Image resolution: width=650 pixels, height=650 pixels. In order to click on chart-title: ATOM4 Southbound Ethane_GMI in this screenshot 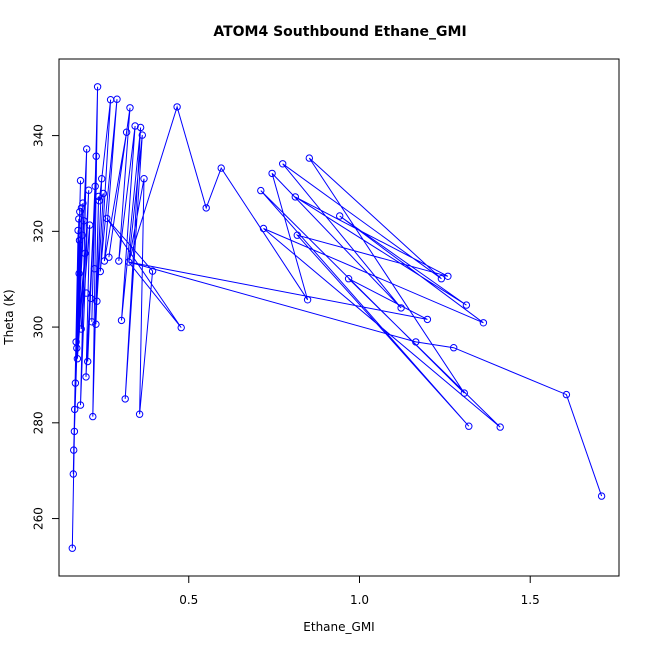, I will do `click(339, 32)`.